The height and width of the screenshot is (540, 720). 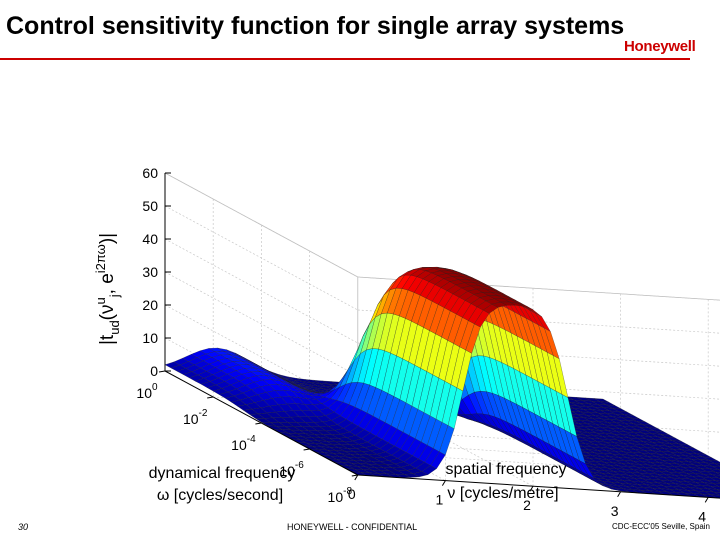 What do you see at coordinates (615, 511) in the screenshot?
I see `x-tick-label: 3` at bounding box center [615, 511].